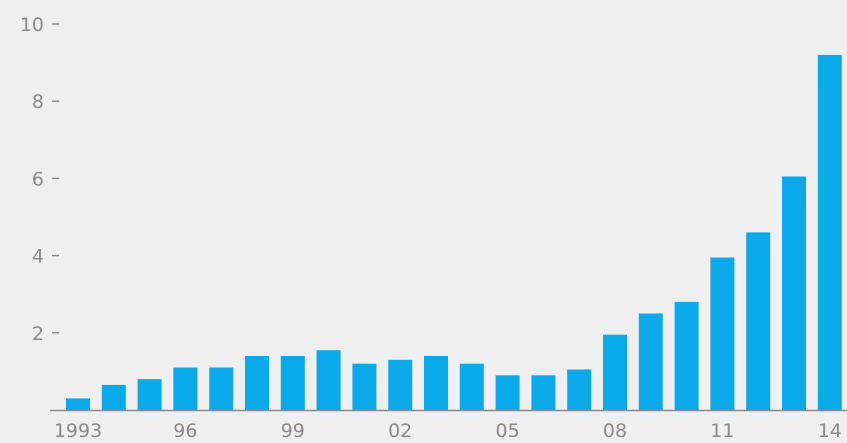 The width and height of the screenshot is (847, 443). I want to click on y-tick-label: 8, so click(38, 102).